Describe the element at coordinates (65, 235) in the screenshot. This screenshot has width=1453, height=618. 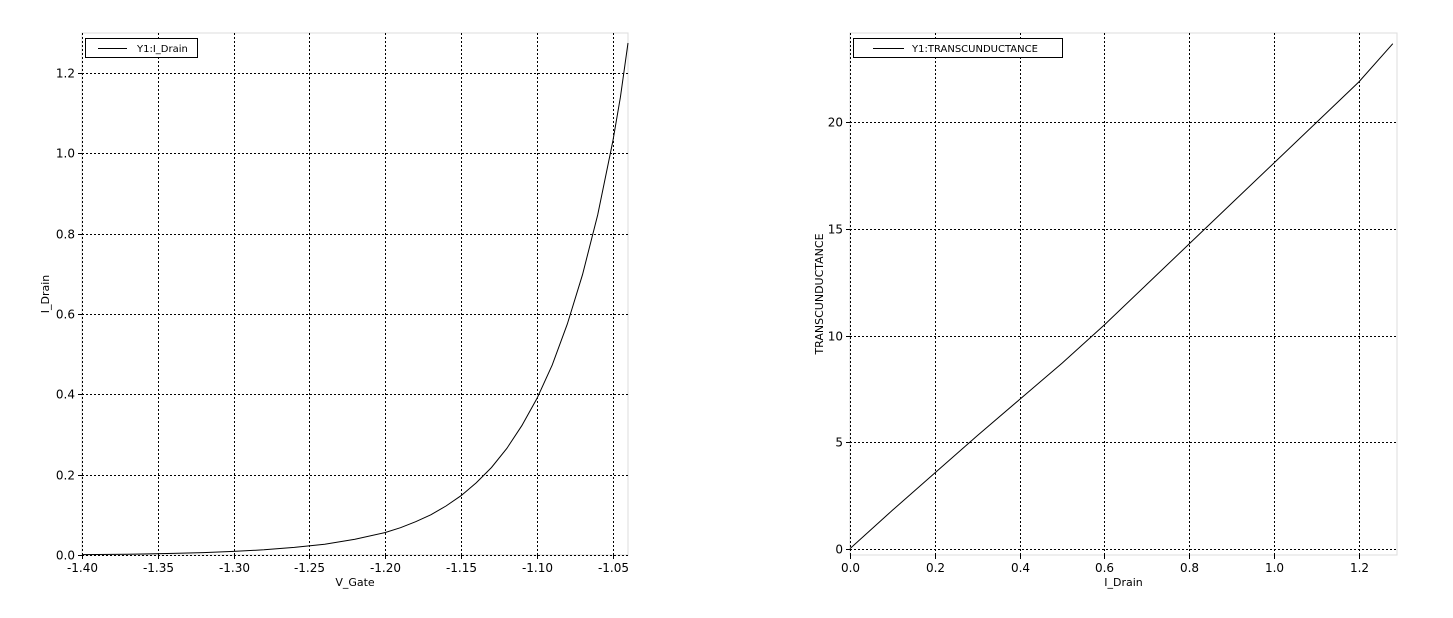
I see `y-tick-label: 0.8` at that location.